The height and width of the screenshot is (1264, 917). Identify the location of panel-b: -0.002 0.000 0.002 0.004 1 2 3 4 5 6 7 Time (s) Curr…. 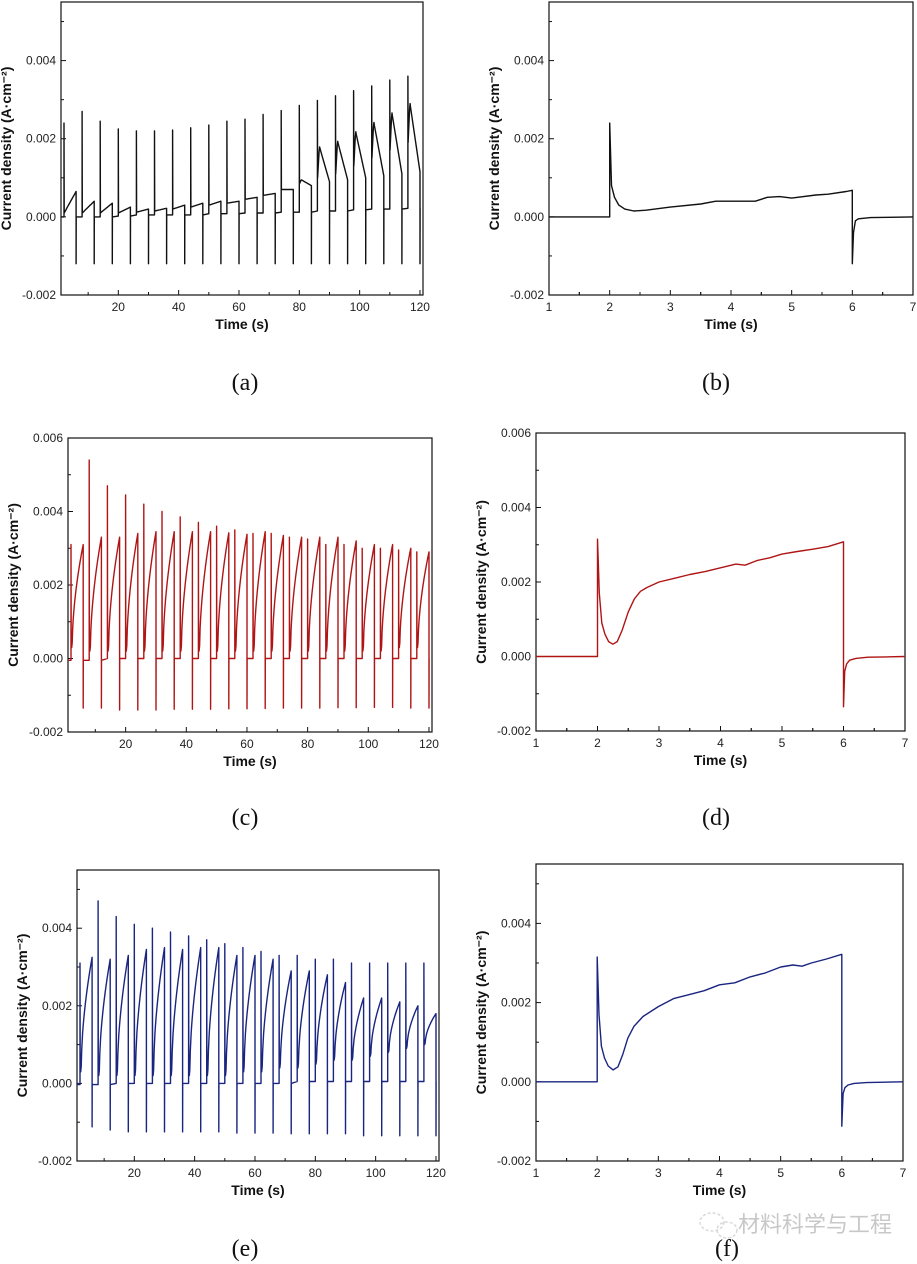
(701, 166).